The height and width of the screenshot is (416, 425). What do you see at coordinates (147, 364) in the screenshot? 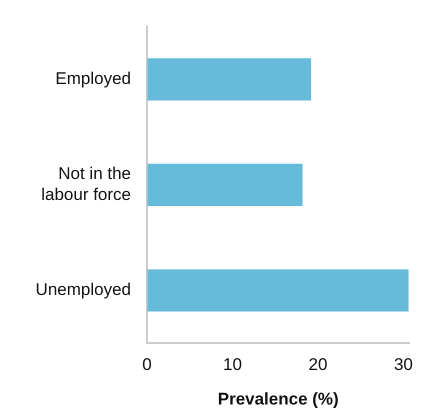
I see `x-tick-label: 0` at bounding box center [147, 364].